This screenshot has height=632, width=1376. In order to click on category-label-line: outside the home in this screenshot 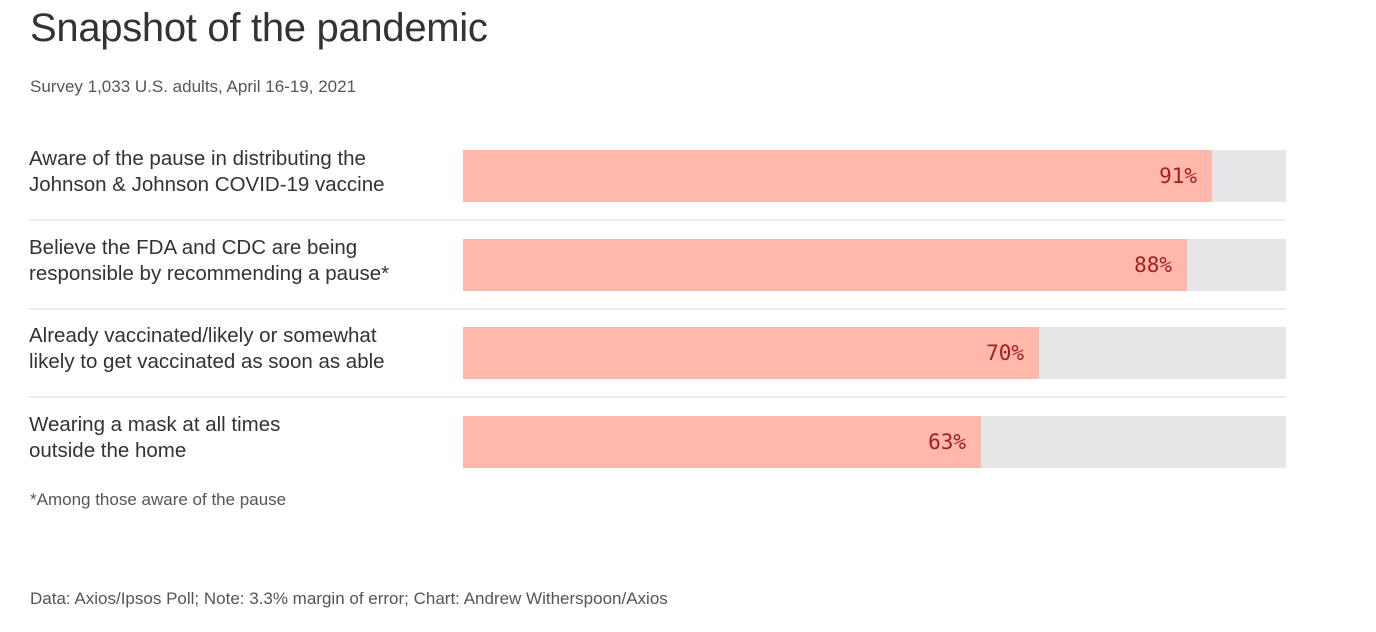, I will do `click(108, 450)`.